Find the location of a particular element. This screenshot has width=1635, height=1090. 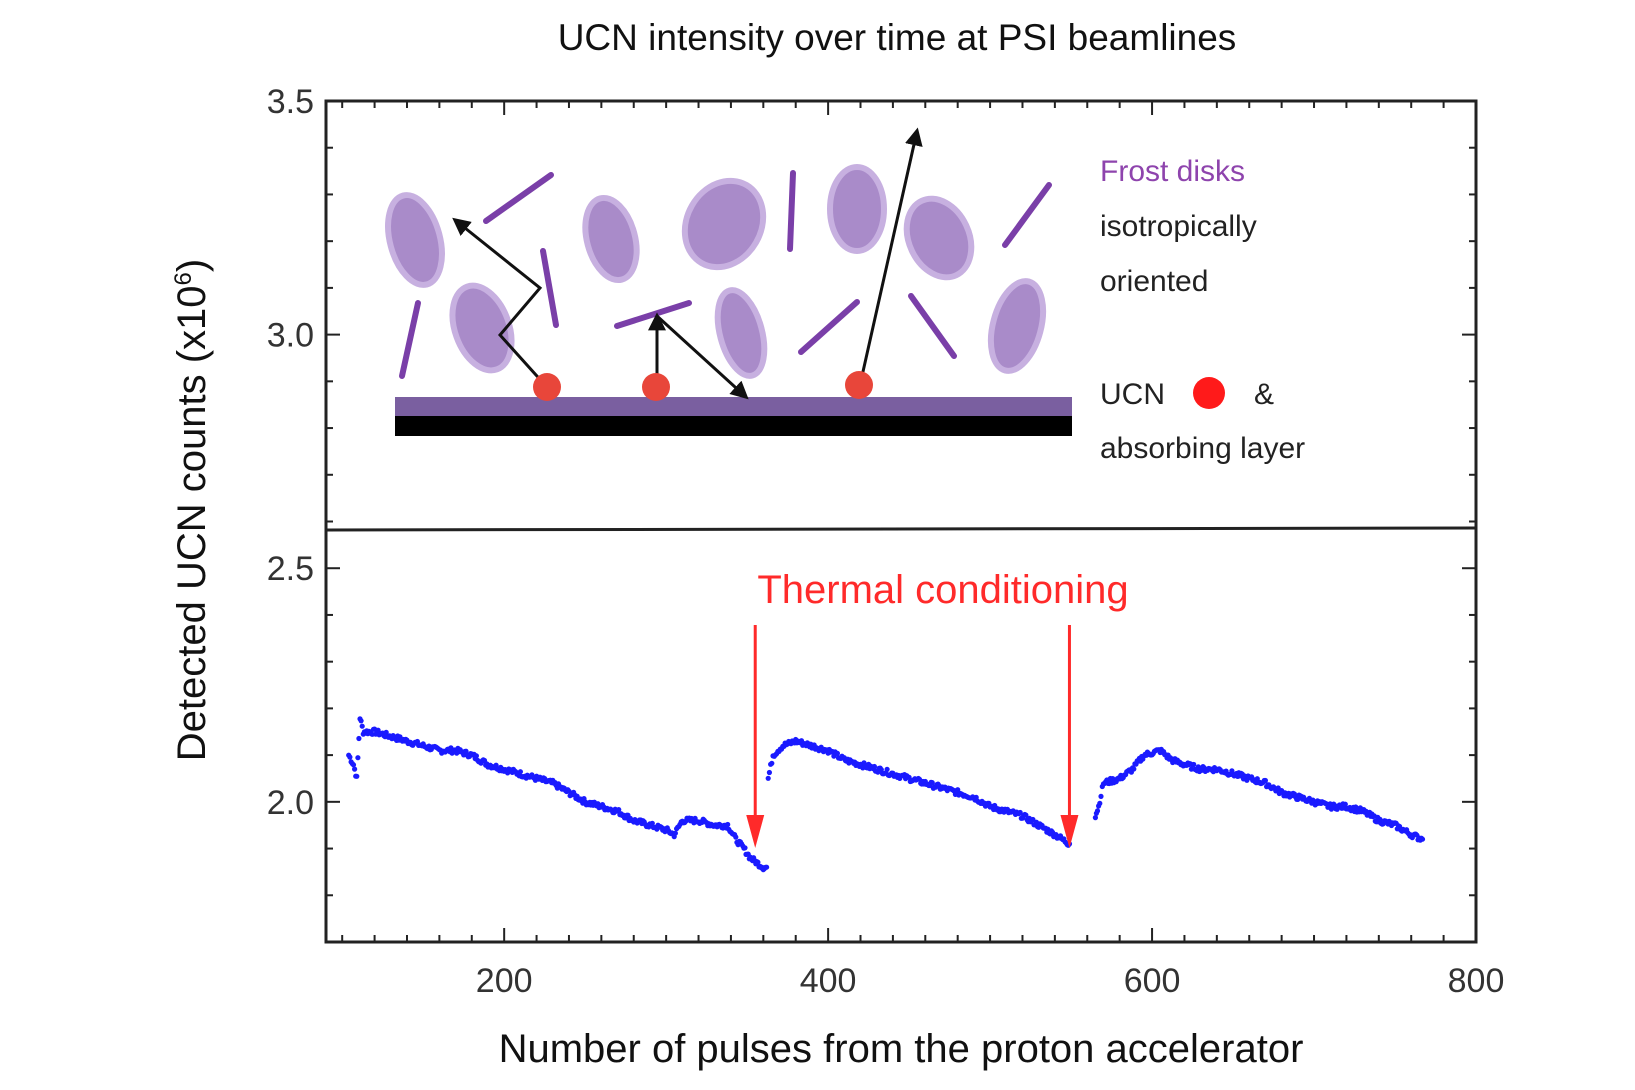

absorbing-layer-bottom is located at coordinates (733, 426).